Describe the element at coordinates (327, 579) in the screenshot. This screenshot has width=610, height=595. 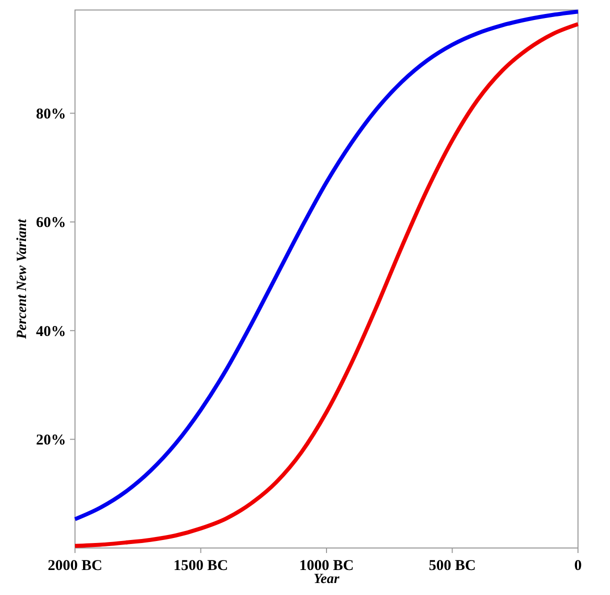
I see `x-axis-title: Year` at that location.